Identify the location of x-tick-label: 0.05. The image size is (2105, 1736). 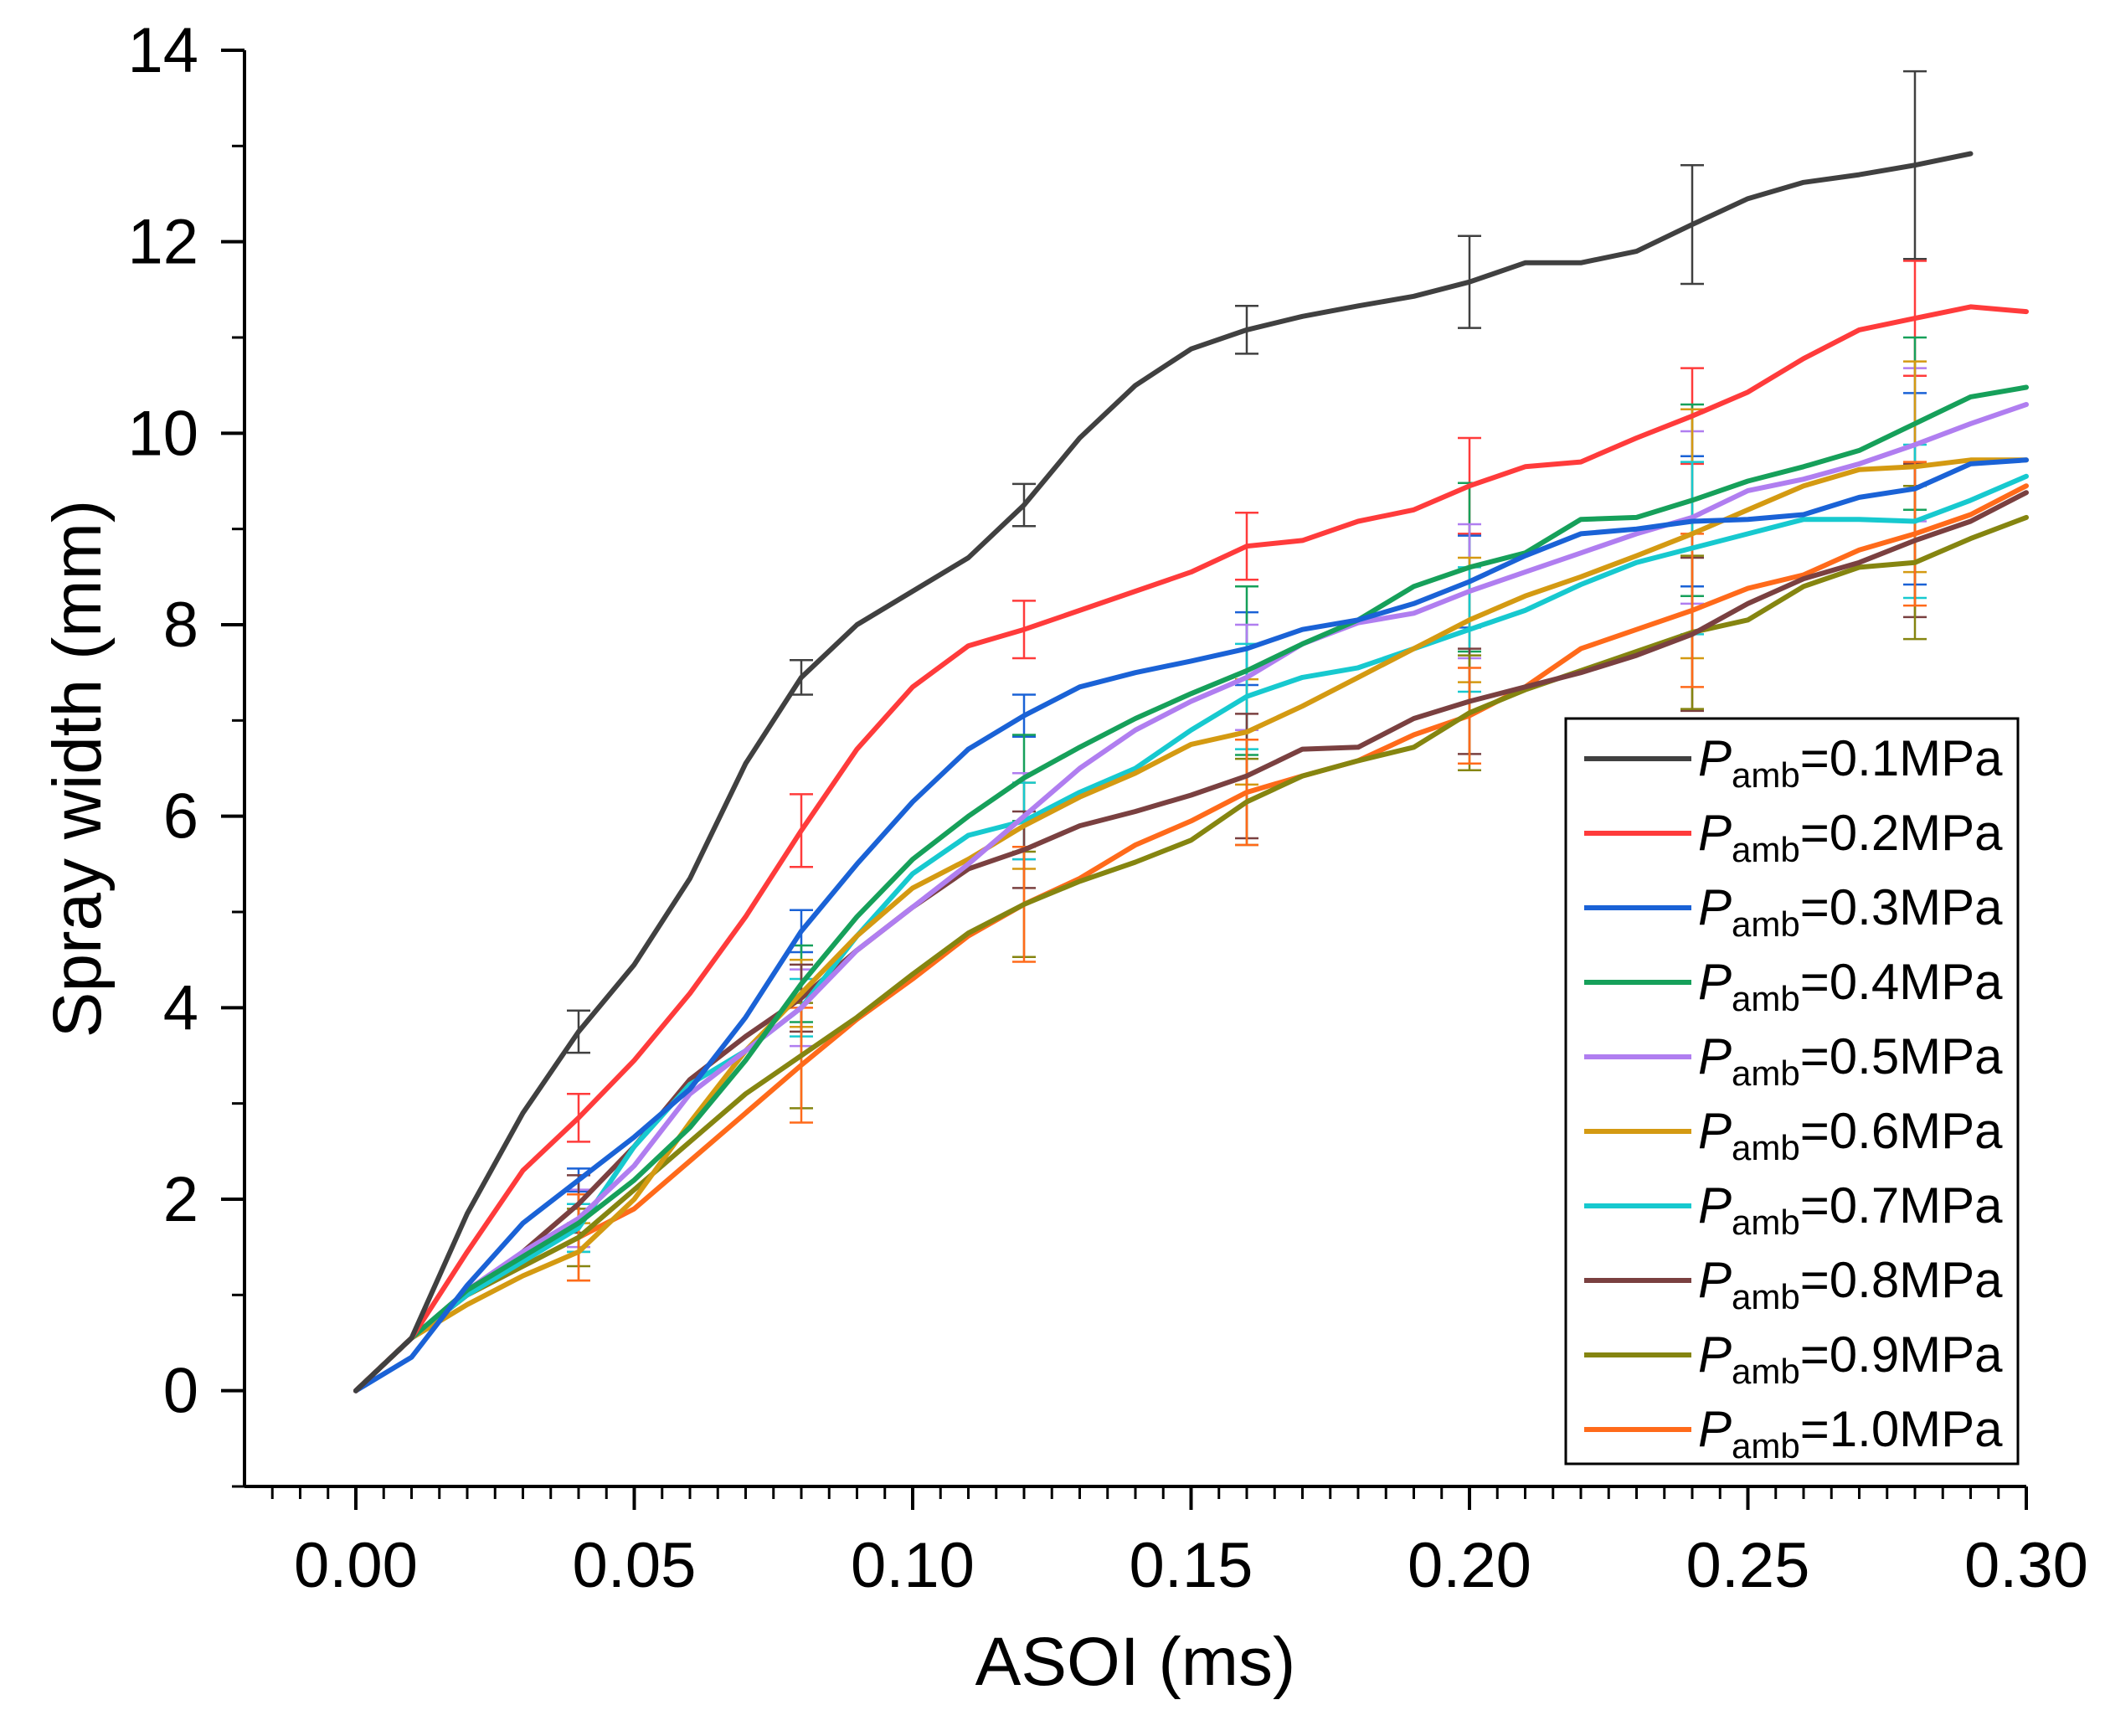
(635, 1565).